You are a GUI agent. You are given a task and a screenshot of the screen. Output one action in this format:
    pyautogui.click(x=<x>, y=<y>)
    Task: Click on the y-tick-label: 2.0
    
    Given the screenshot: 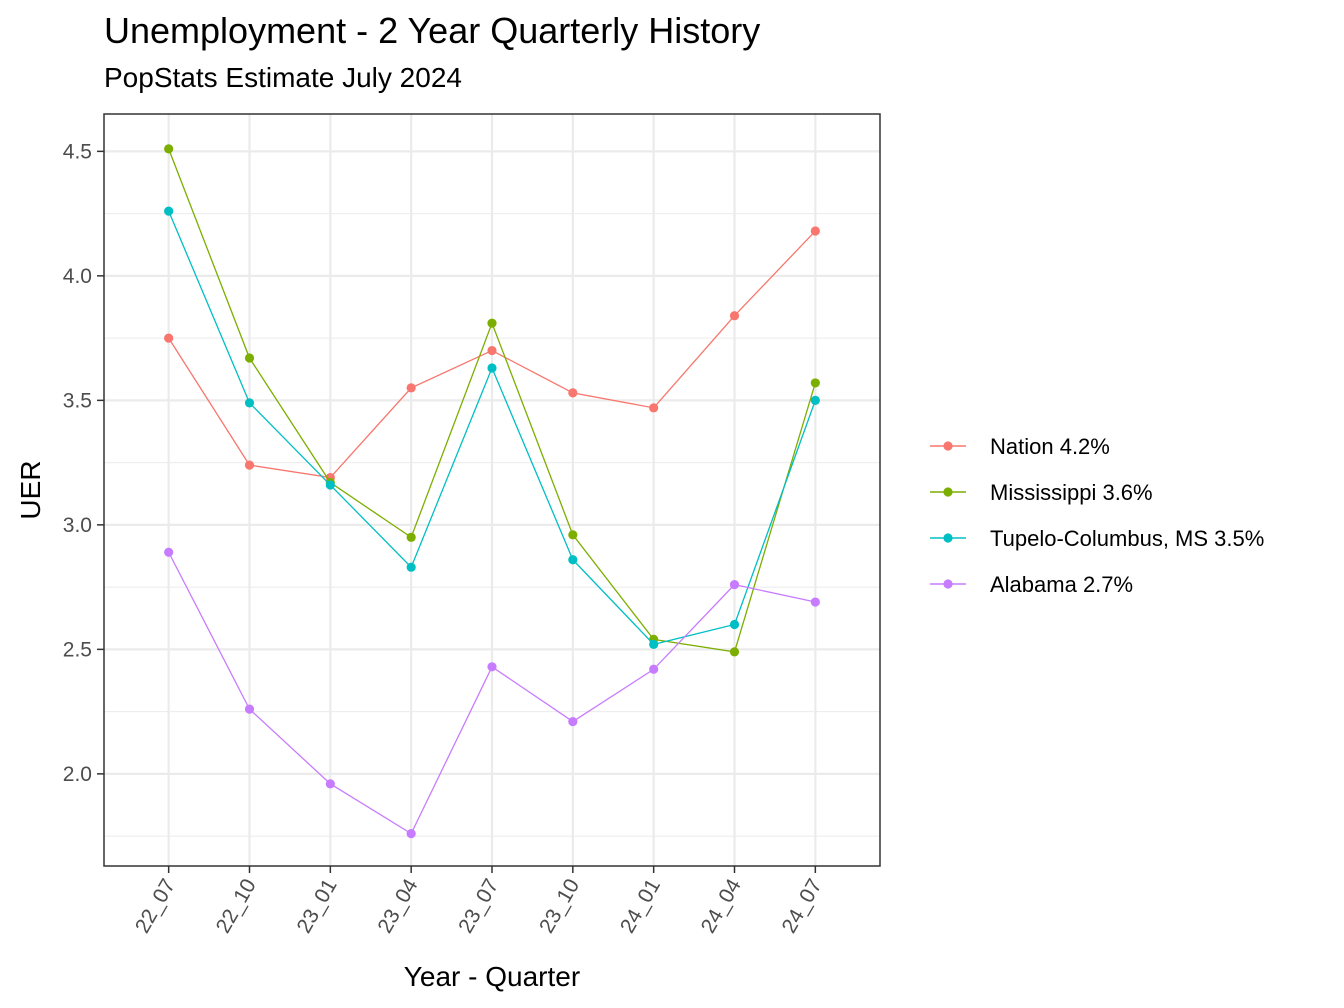 What is the action you would take?
    pyautogui.click(x=77, y=774)
    